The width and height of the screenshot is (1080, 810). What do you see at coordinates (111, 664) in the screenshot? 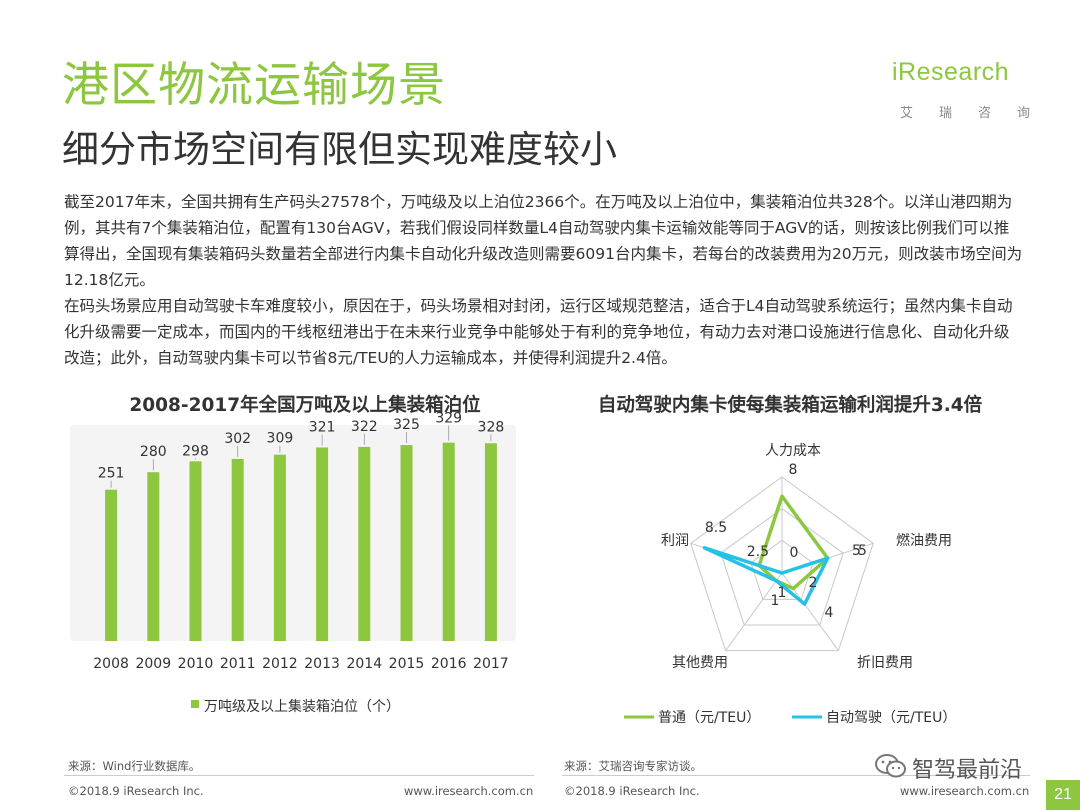
I see `bar-category-label-2008: 2008` at bounding box center [111, 664].